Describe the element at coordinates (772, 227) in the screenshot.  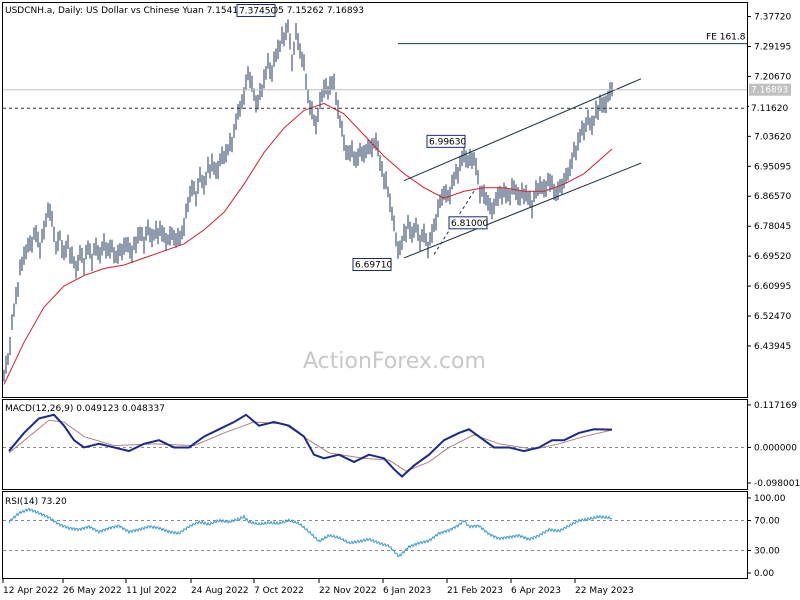
I see `y-tick-label: 6.78045` at that location.